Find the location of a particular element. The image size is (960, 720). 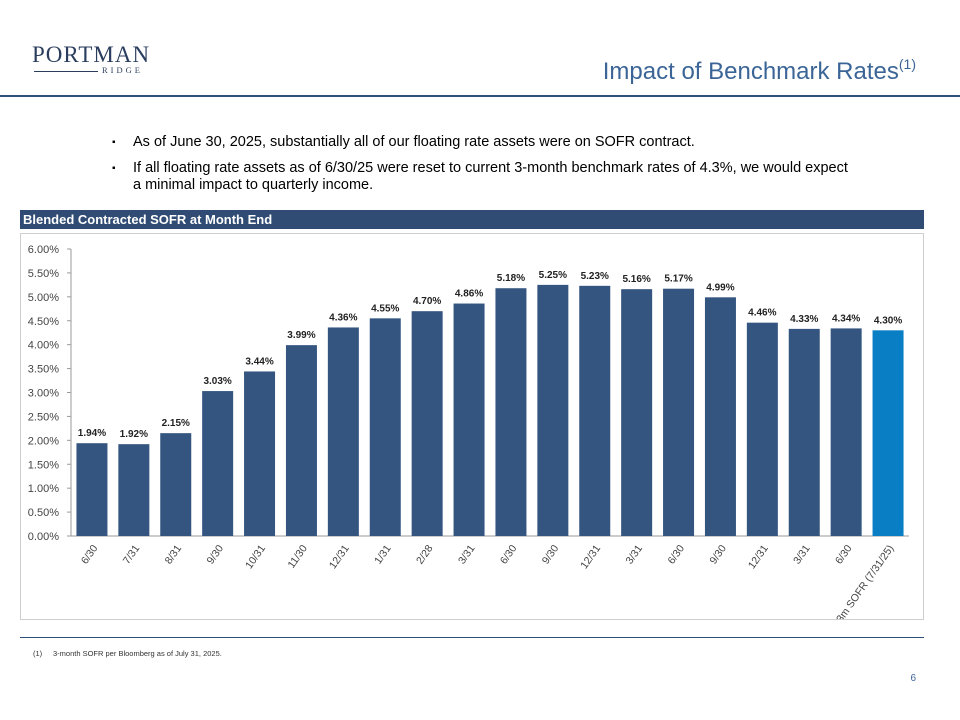

x-tick-label: 1/31 is located at coordinates (383, 555).